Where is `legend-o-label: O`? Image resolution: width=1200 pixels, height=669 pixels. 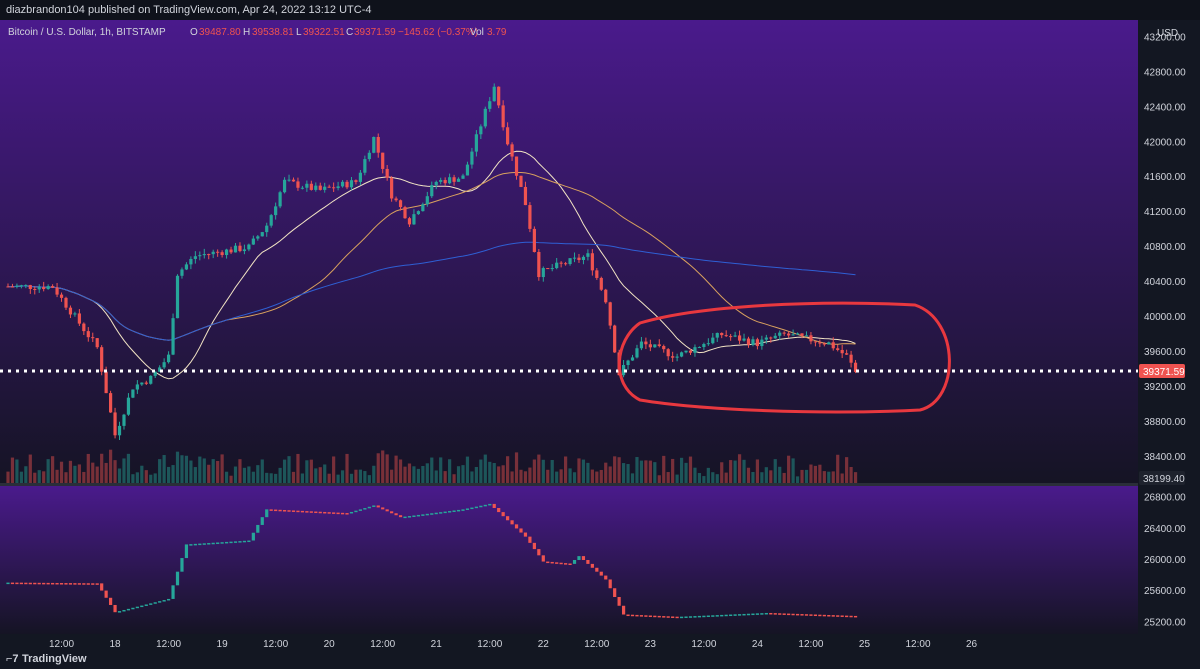
legend-o-label: O is located at coordinates (194, 32).